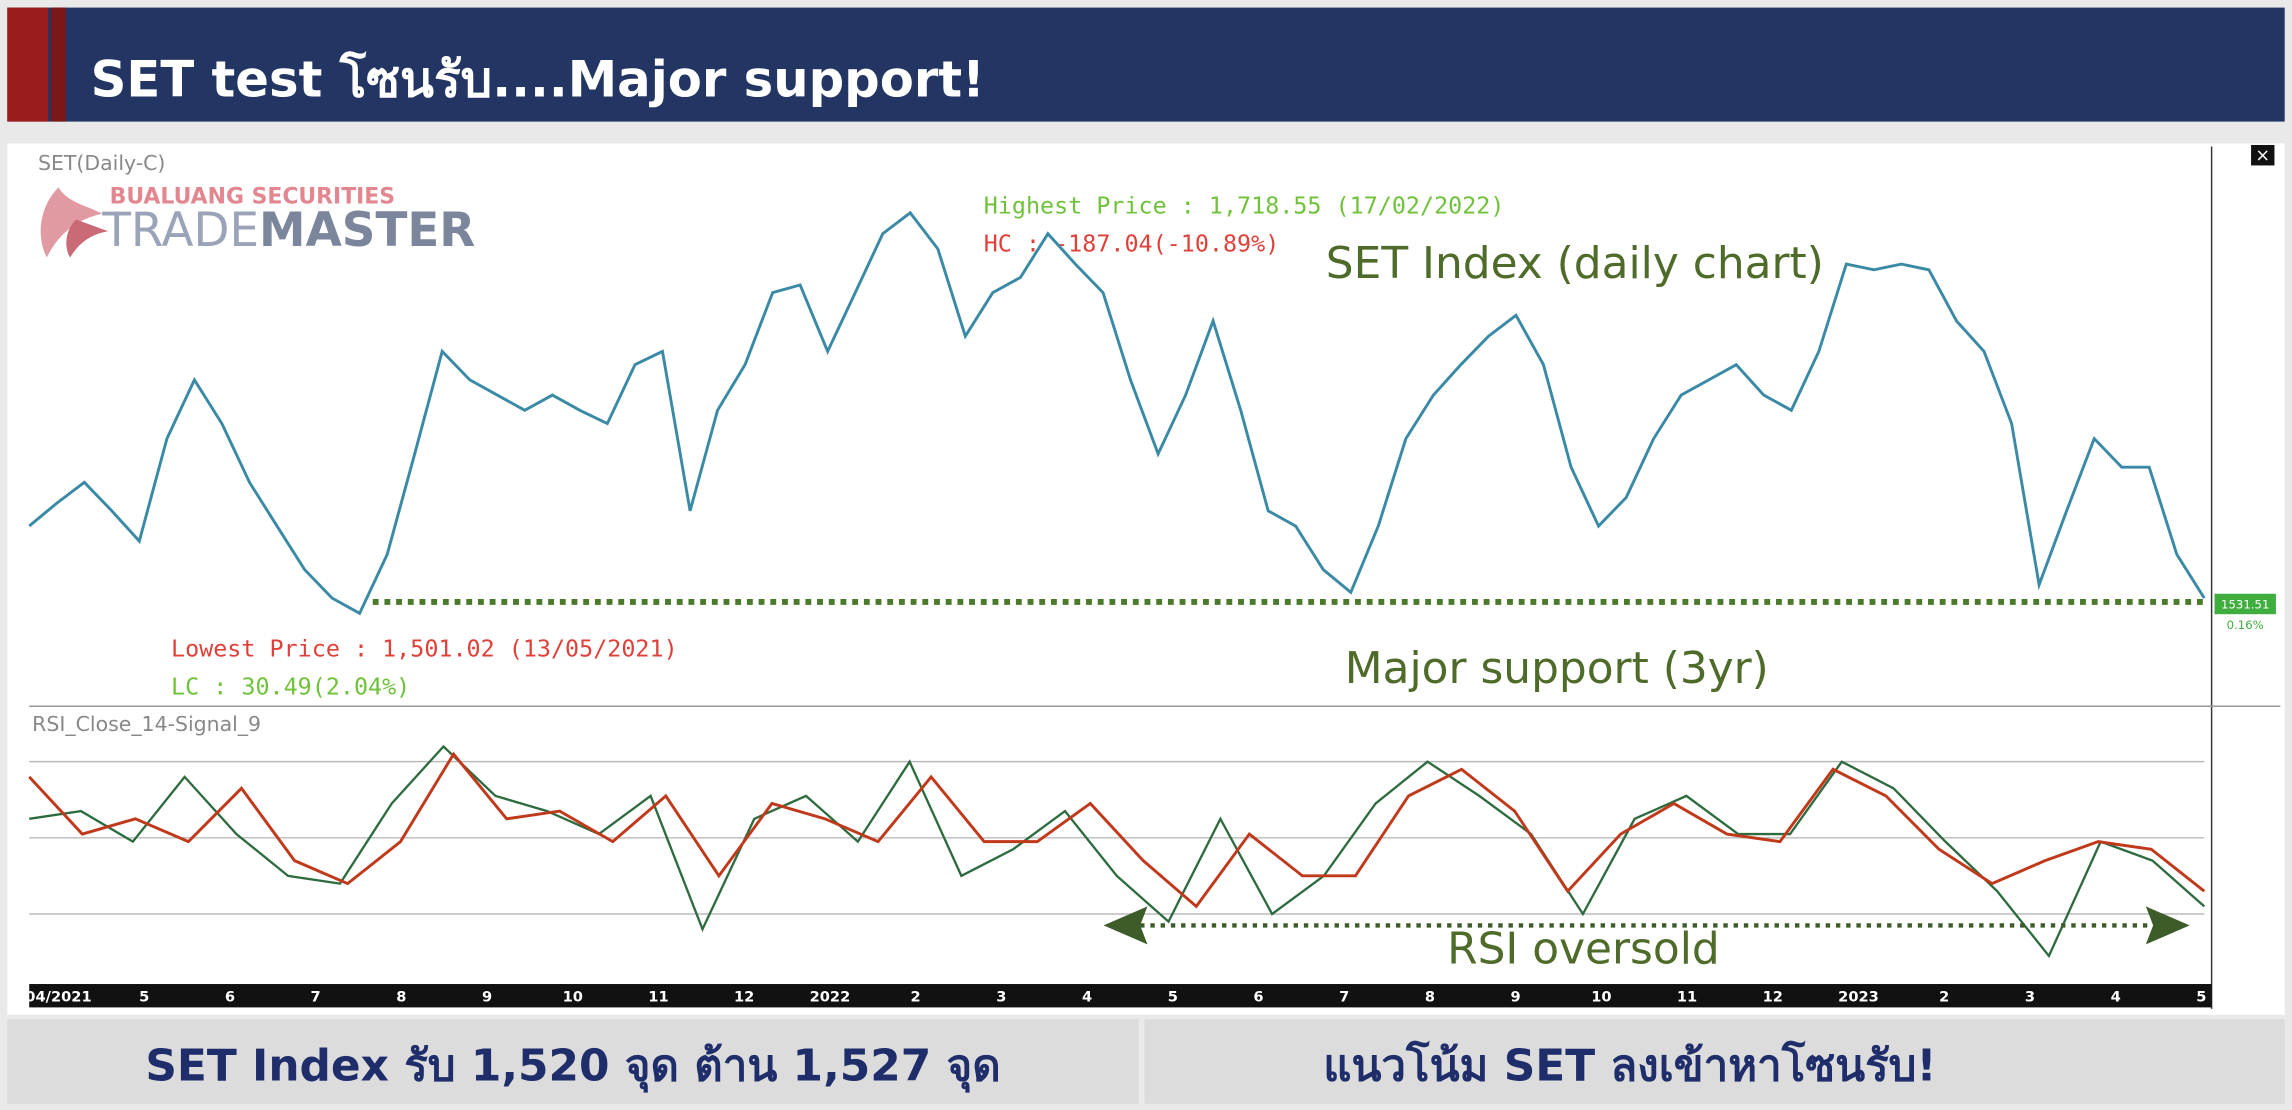 The height and width of the screenshot is (1110, 2292). I want to click on series-line, so click(1117, 830).